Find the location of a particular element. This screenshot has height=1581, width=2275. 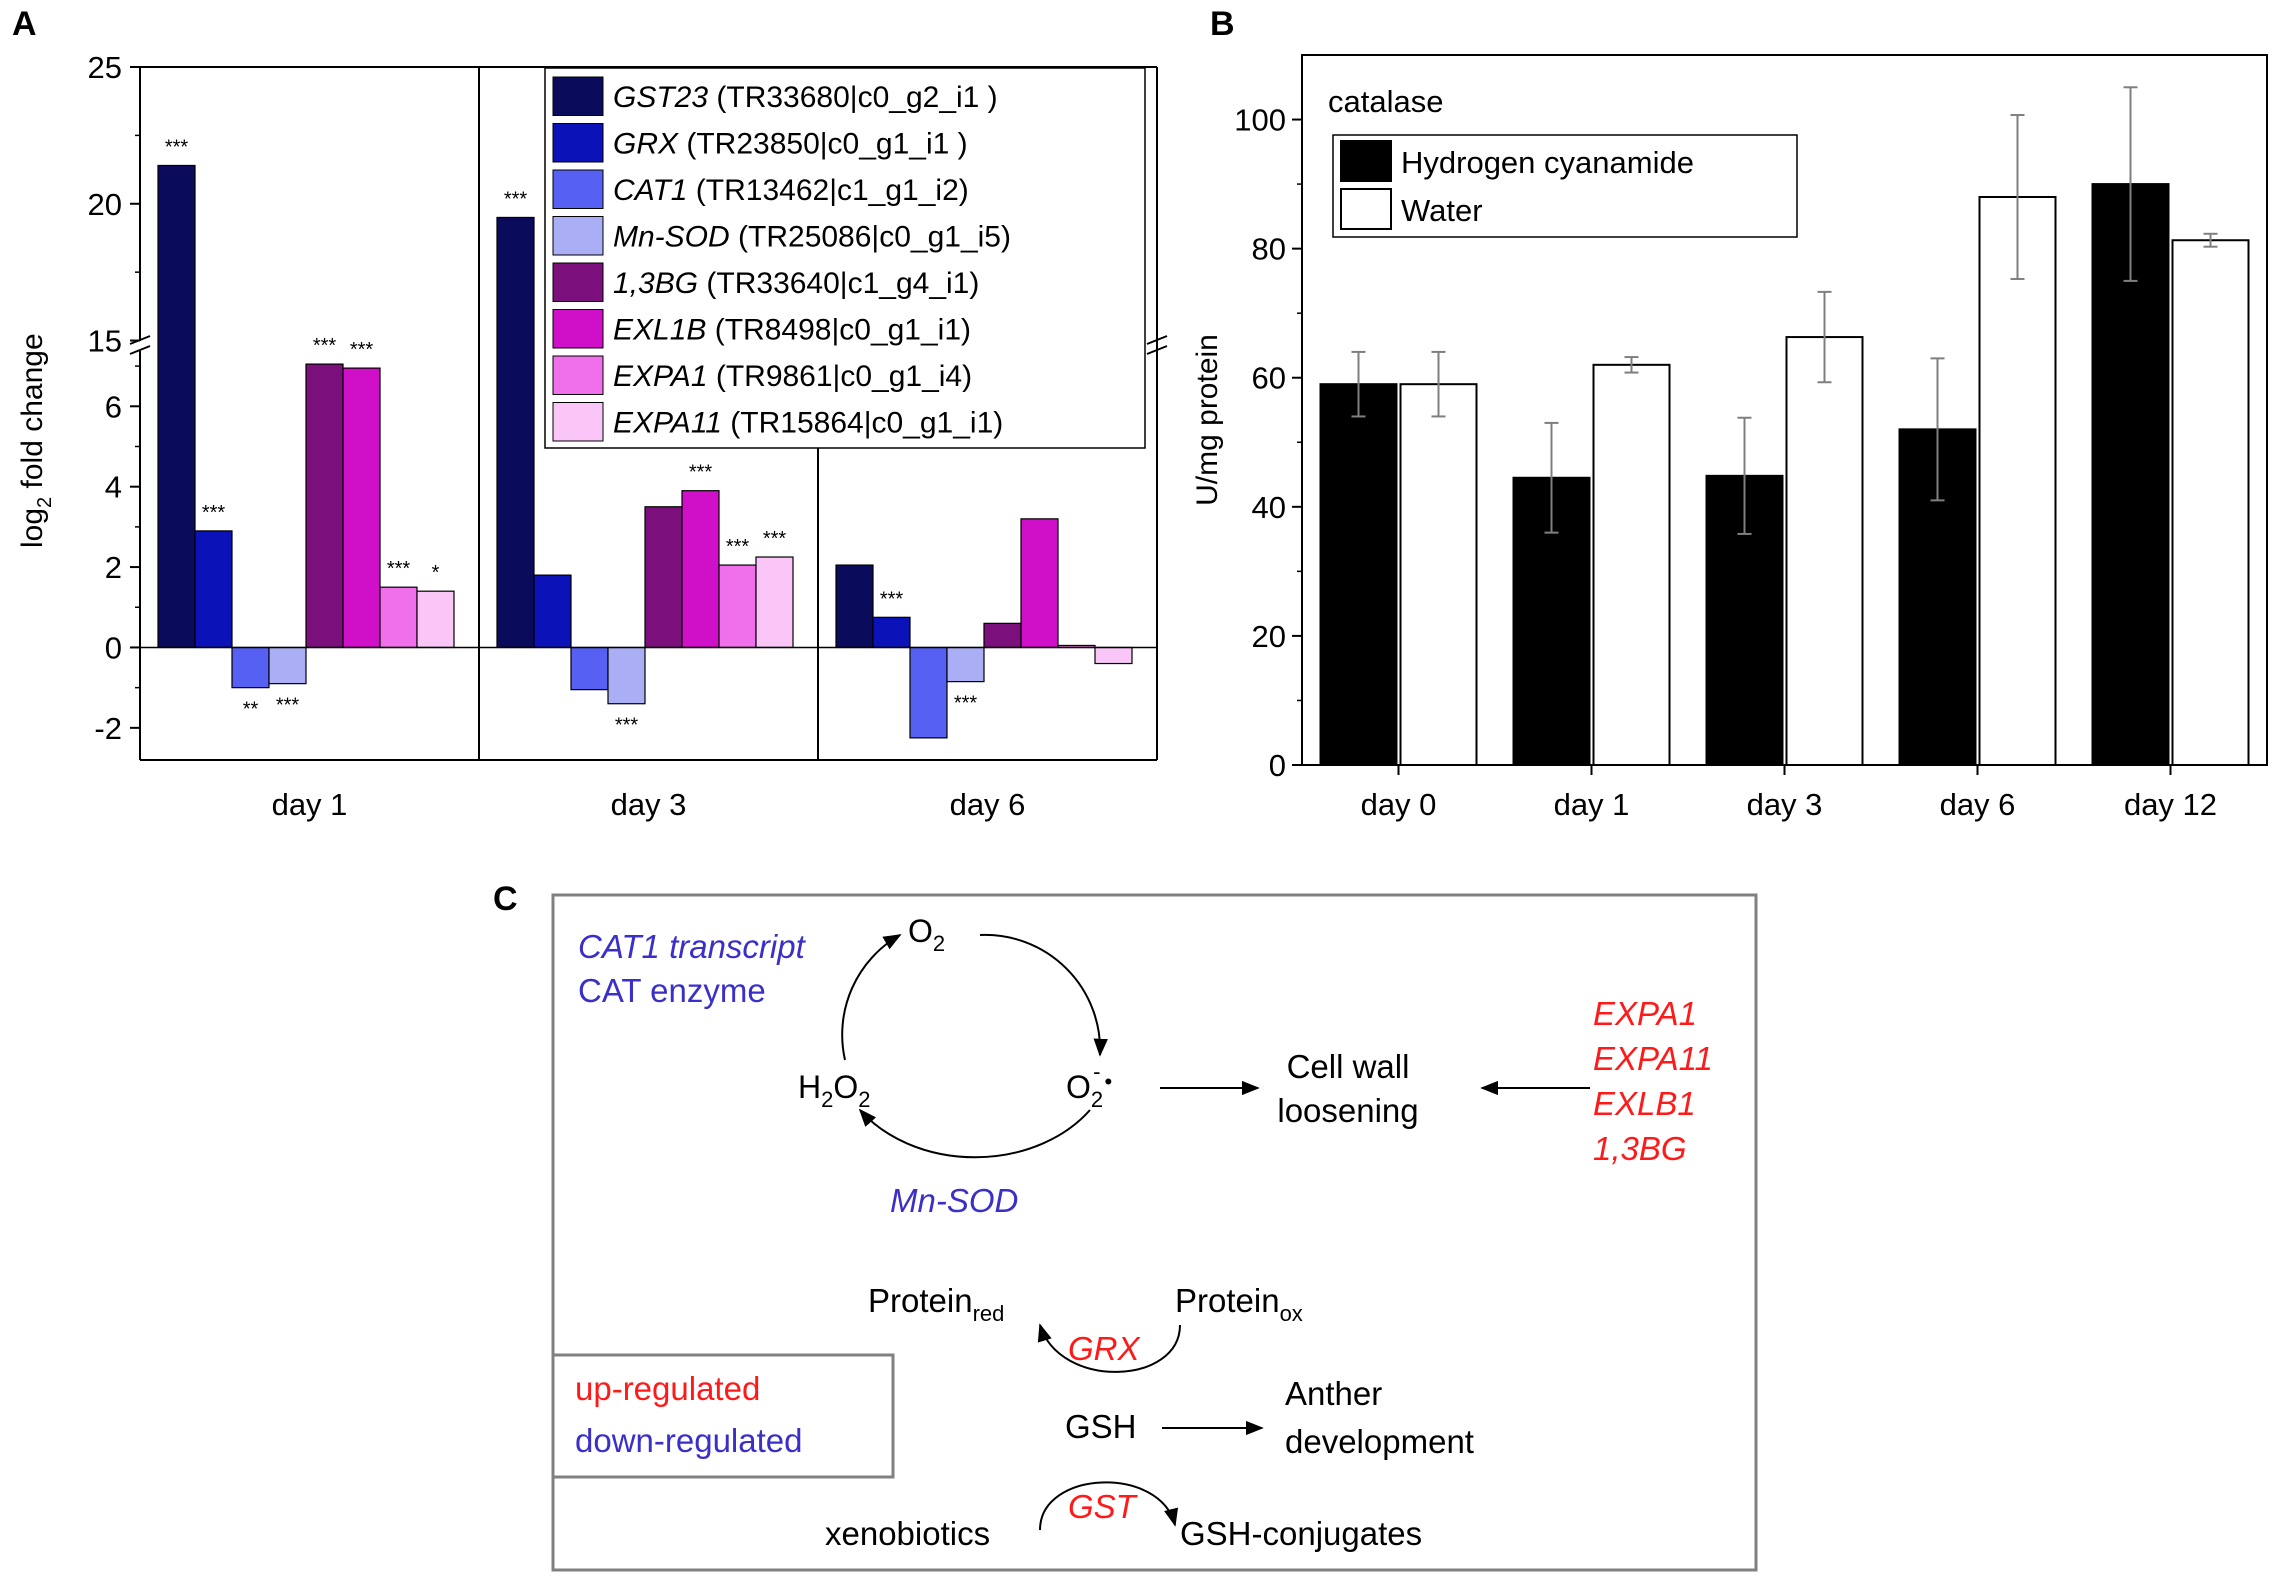

y-tick-label: 20 is located at coordinates (1269, 636).